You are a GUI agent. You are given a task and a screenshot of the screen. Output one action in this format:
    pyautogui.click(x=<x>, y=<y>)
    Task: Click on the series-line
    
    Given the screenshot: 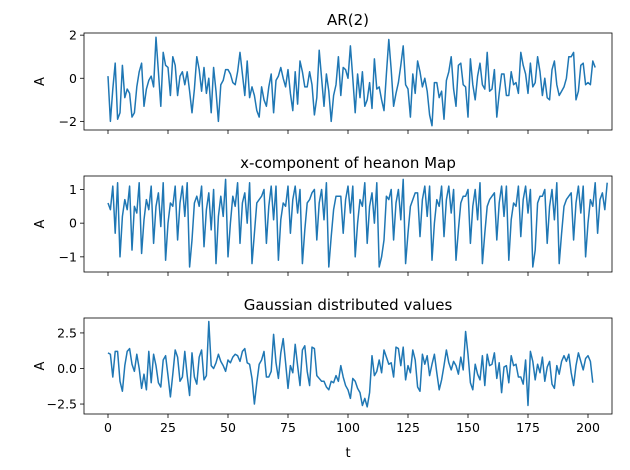 What is the action you would take?
    pyautogui.click(x=350, y=364)
    